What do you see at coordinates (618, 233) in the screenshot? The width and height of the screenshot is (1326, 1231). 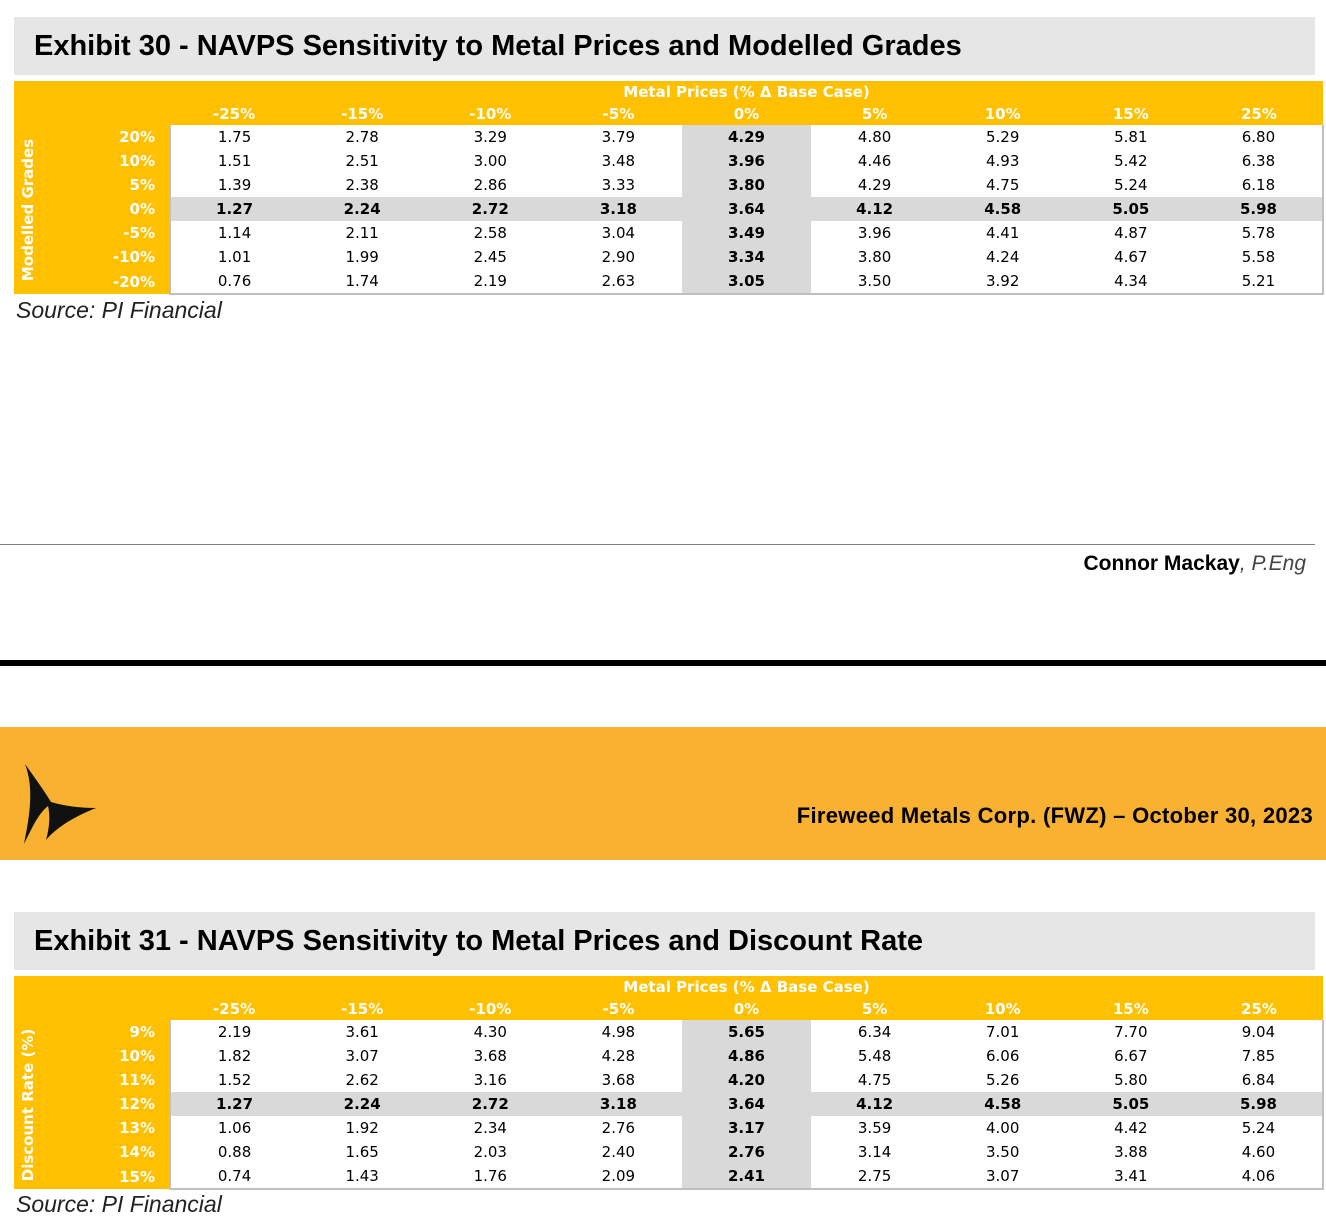 I see `value-cell: 3.04` at bounding box center [618, 233].